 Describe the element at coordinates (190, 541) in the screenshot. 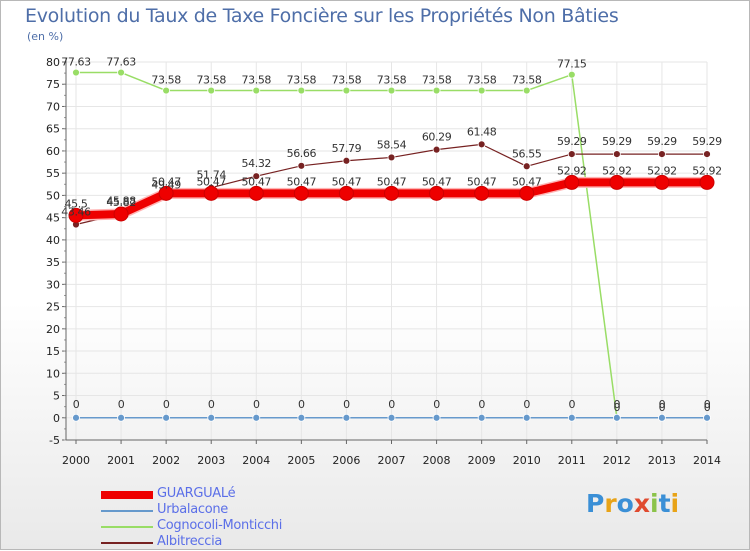

I see `legend-label: Albitreccia` at that location.